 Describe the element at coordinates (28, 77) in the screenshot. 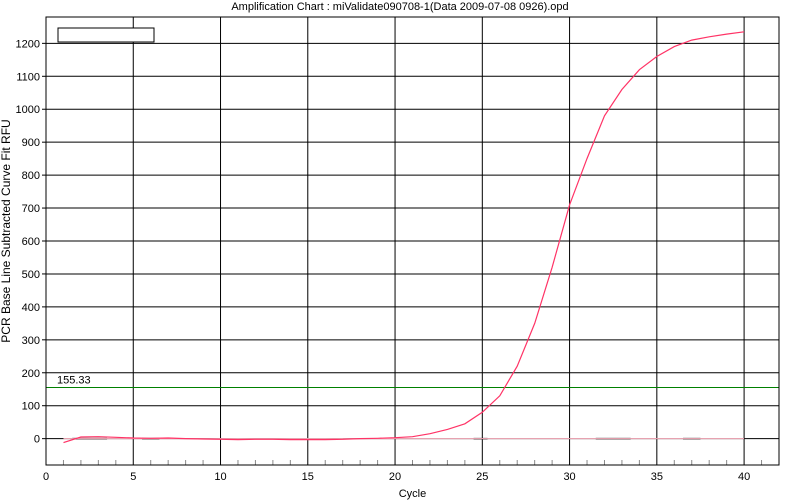

I see `y-tick-label: 1100` at that location.